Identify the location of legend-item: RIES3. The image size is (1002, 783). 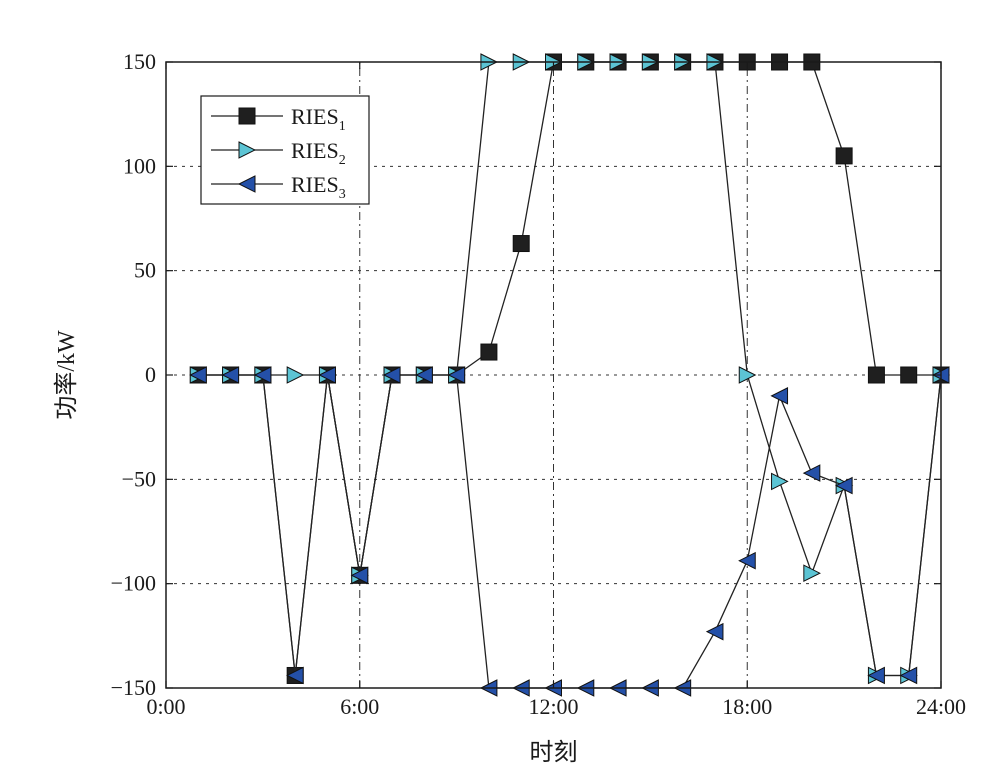
(278, 187).